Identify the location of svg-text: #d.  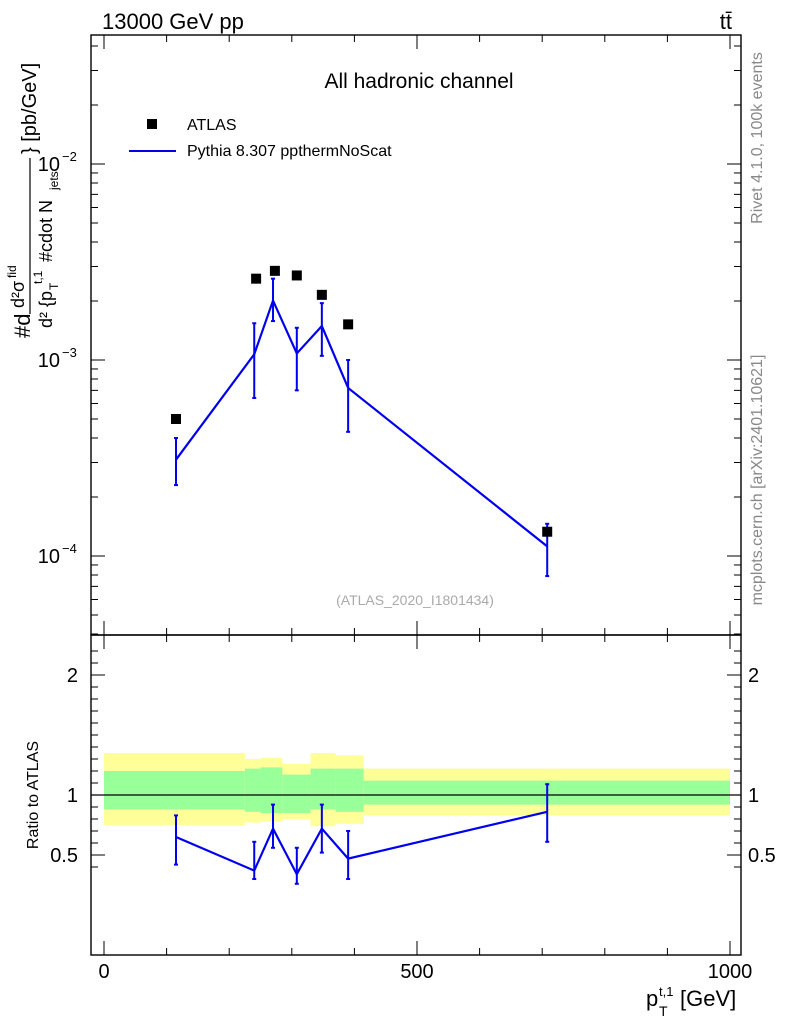
(22, 326).